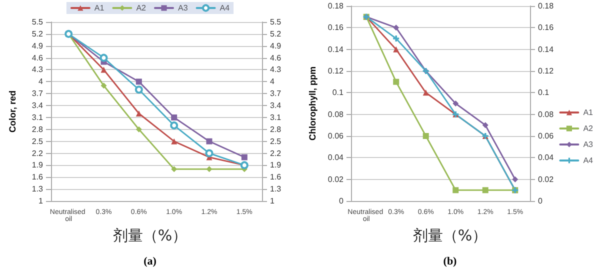 This screenshot has height=273, width=600. I want to click on y2-tick-label: 0.1, so click(544, 93).